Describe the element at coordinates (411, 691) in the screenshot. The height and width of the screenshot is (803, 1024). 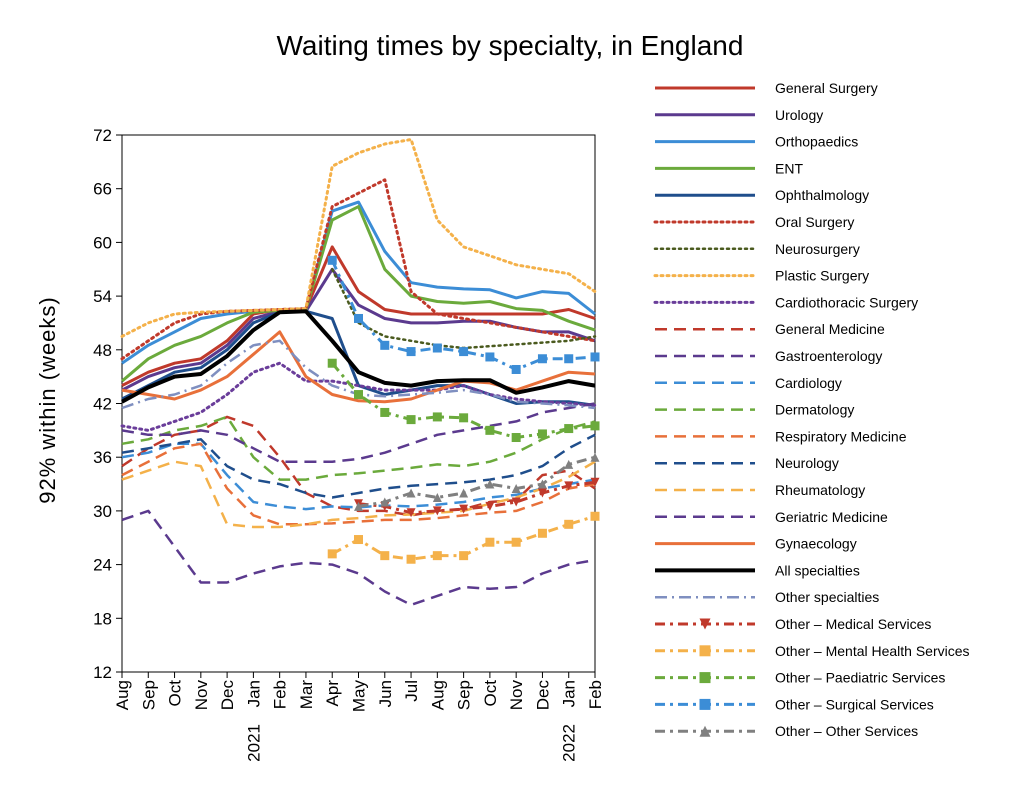
I see `x-tick-label: Jul` at that location.